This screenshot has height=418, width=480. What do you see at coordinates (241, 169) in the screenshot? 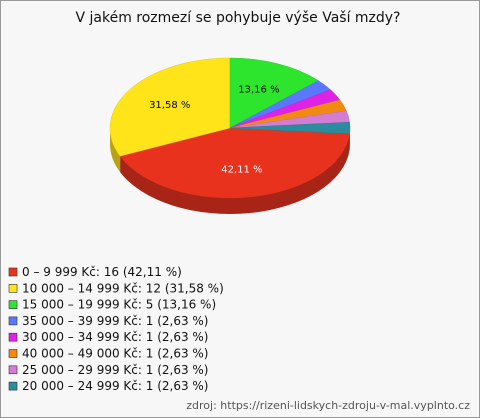
I see `data-label: 42,11 %` at bounding box center [241, 169].